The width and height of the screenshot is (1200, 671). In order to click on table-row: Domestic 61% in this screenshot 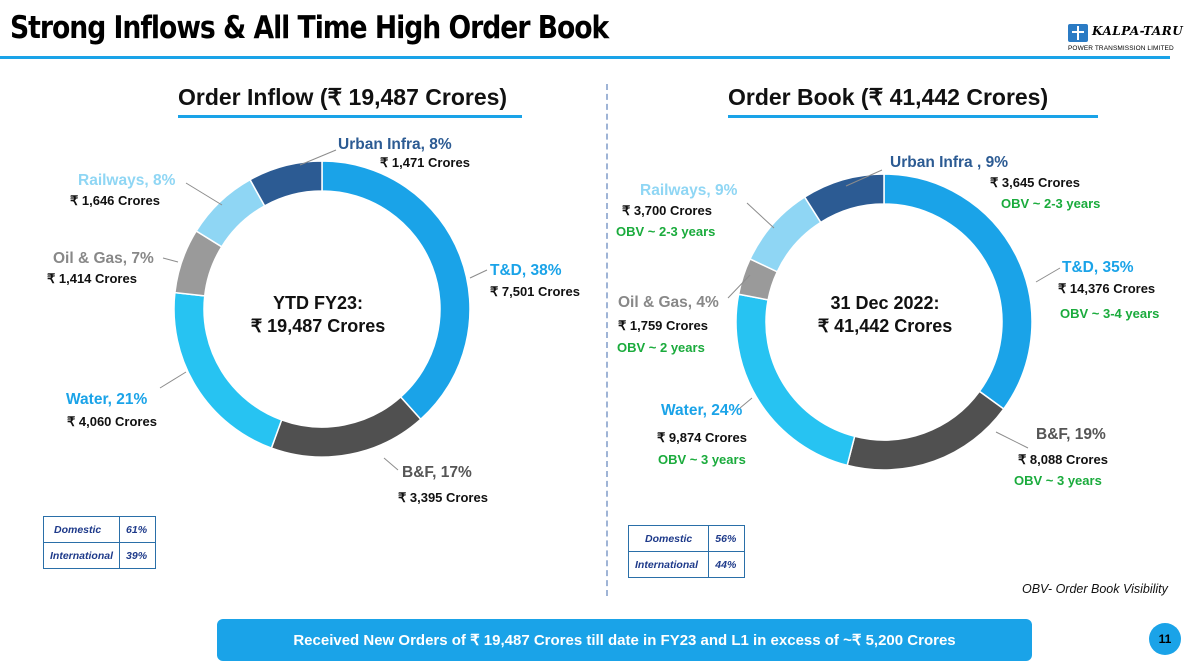, I will do `click(99, 529)`.